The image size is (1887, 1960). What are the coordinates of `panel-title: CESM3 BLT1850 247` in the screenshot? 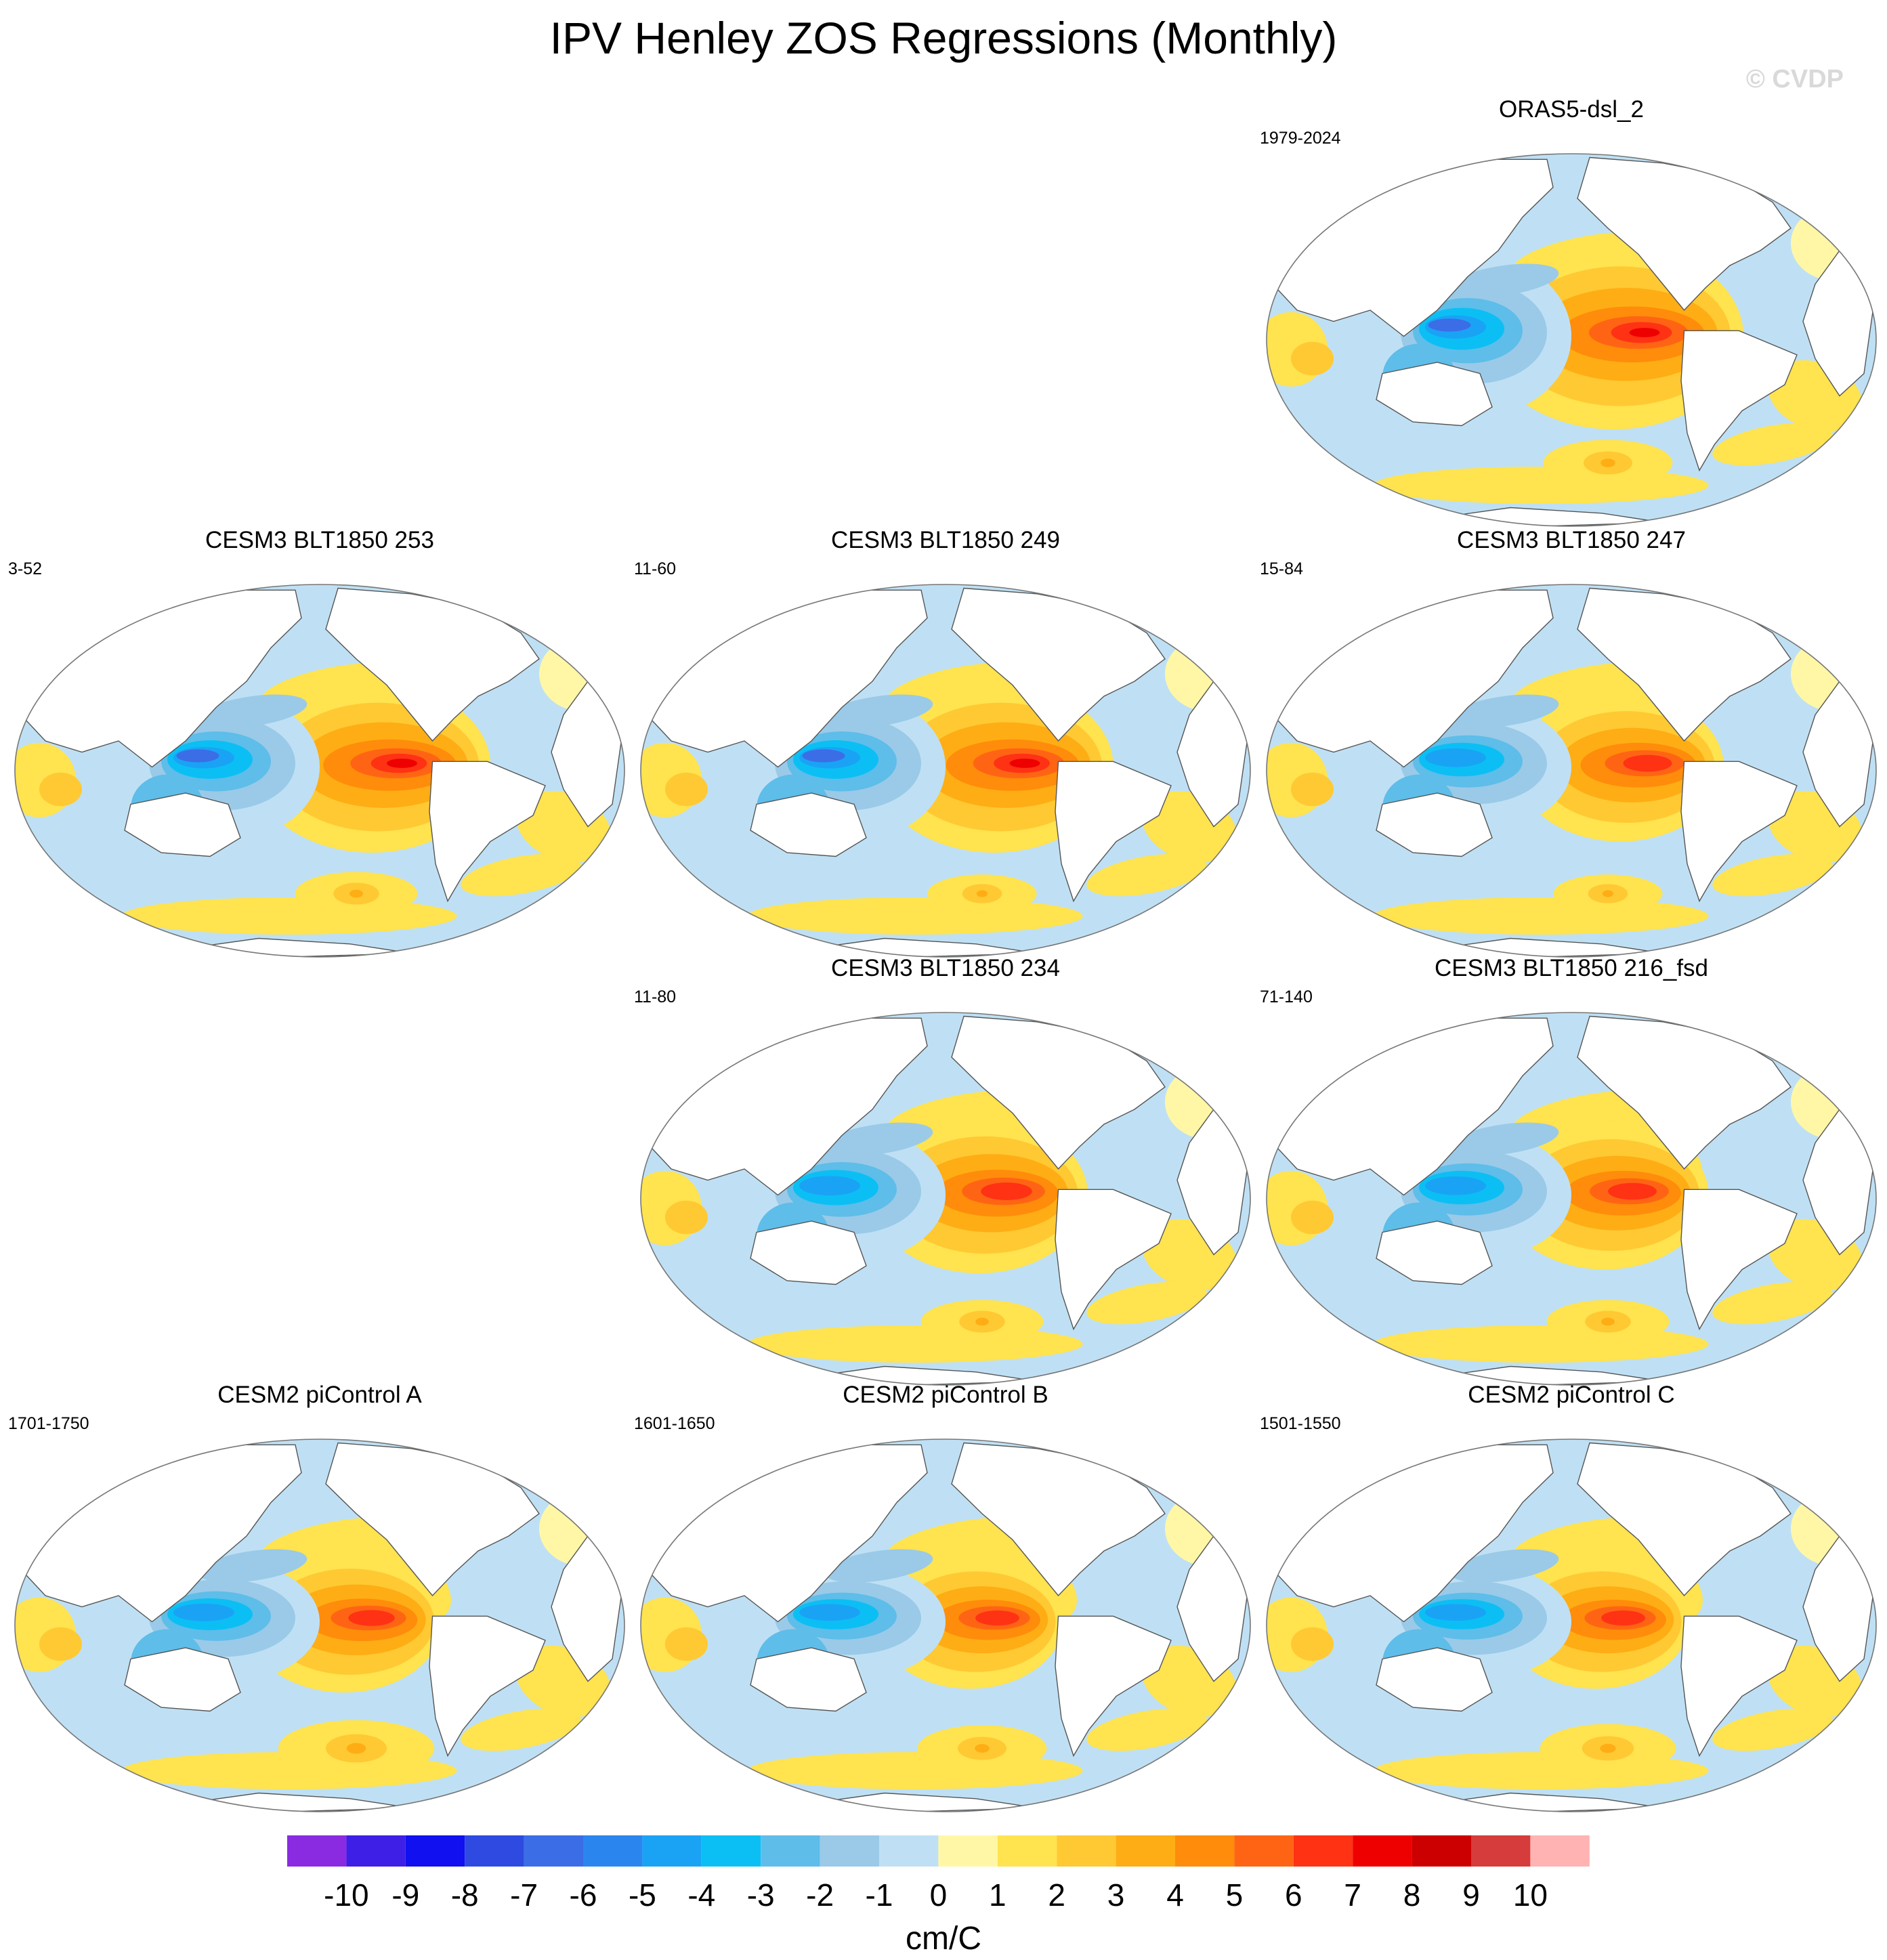 It's located at (1572, 540).